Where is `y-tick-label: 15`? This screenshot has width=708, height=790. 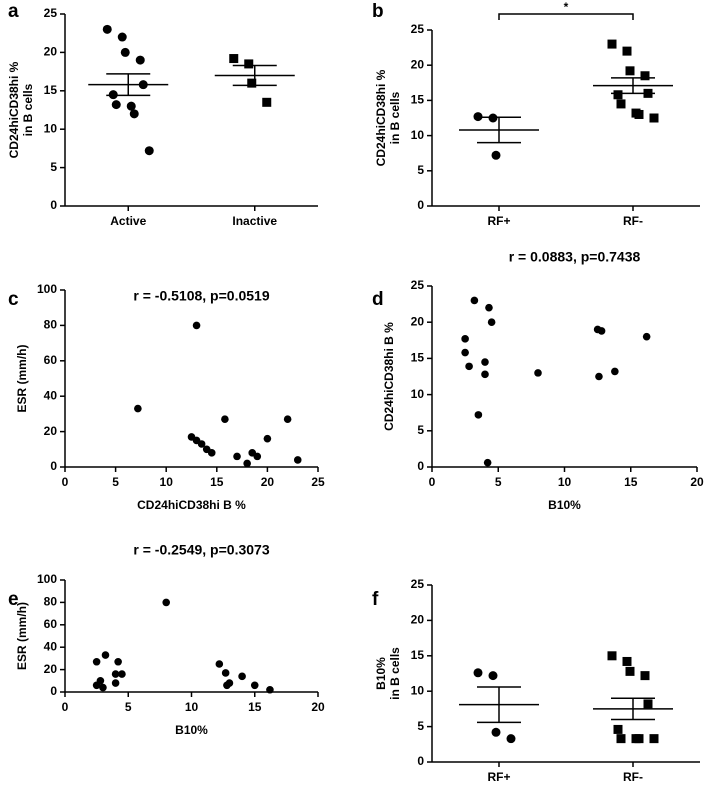
y-tick-label: 15 is located at coordinates (418, 100).